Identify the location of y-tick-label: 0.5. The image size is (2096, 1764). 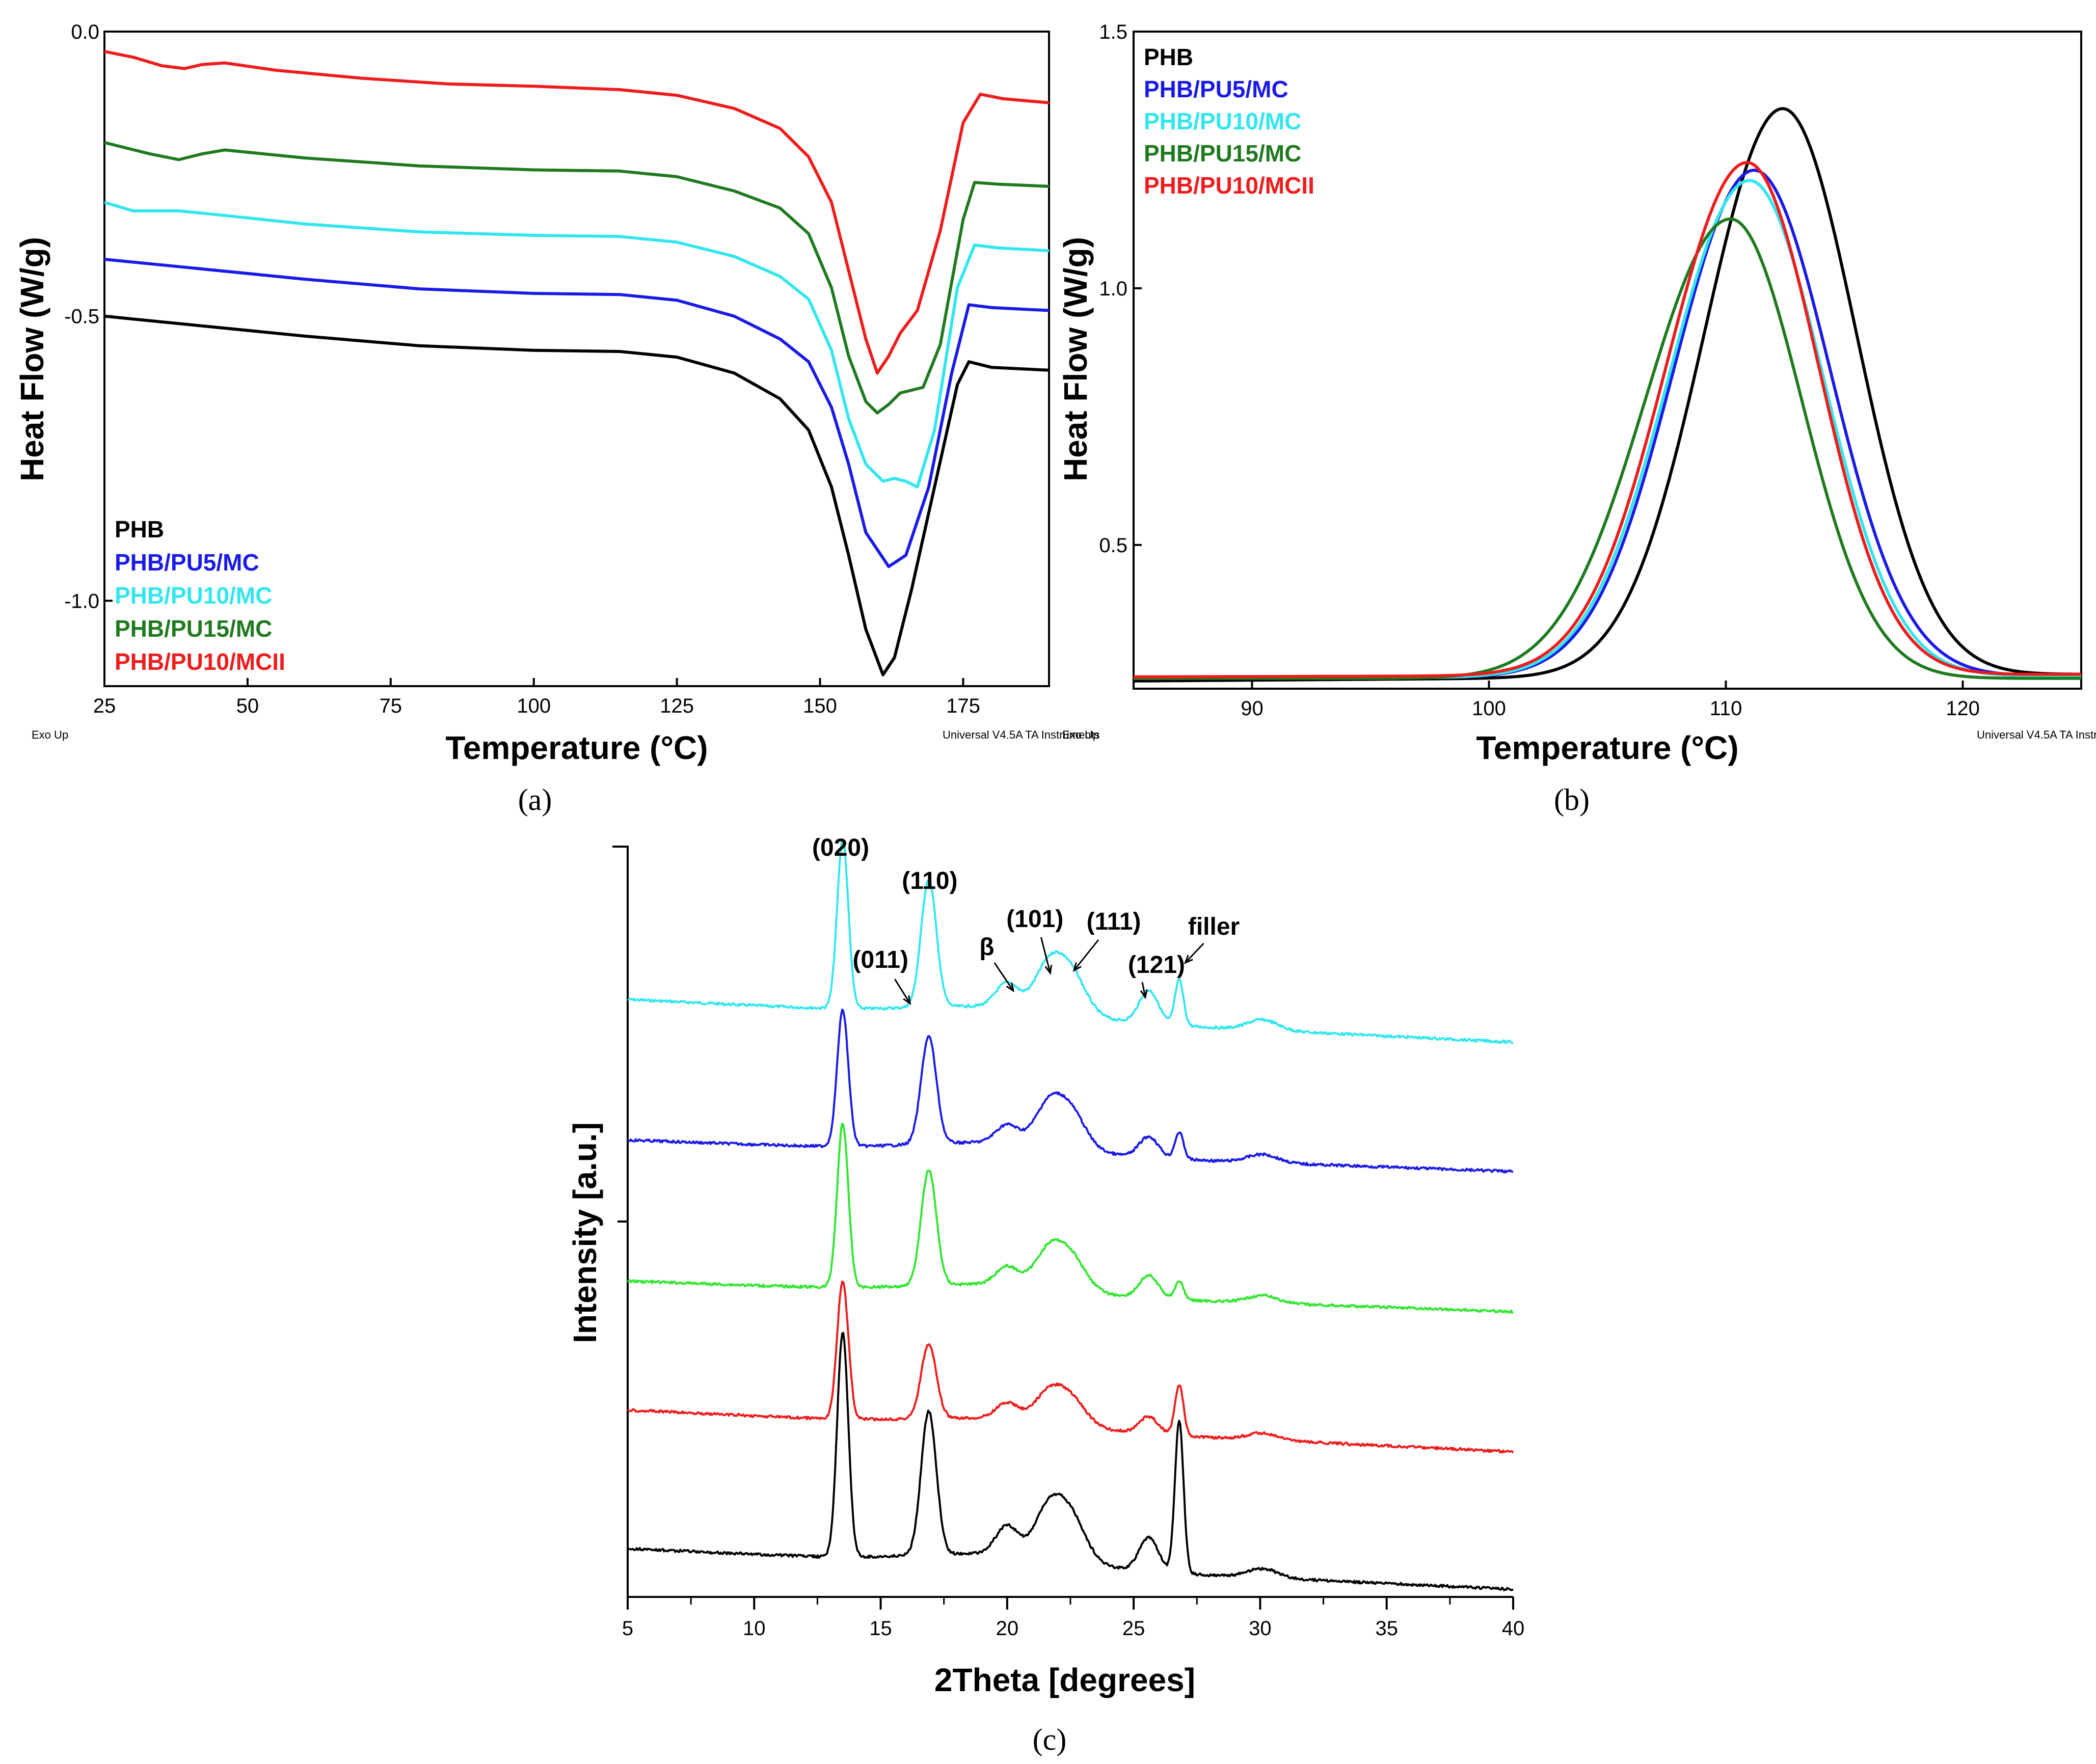
(1113, 545).